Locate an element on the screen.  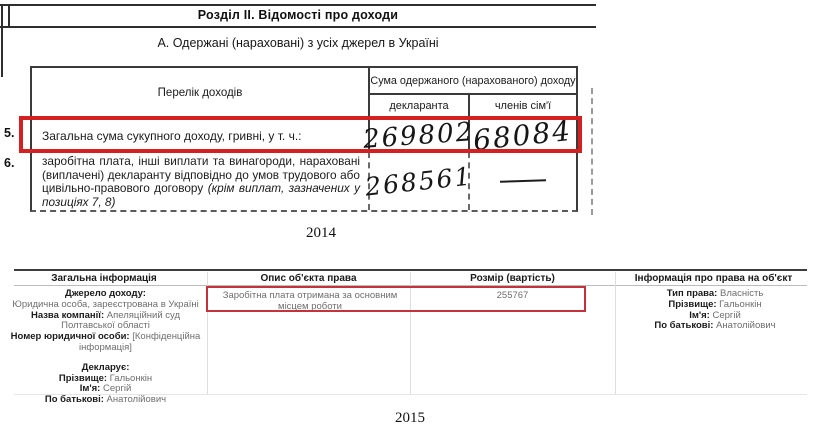
column-header-rights-info: Інформація про права на об'єкт is located at coordinates (713, 278).